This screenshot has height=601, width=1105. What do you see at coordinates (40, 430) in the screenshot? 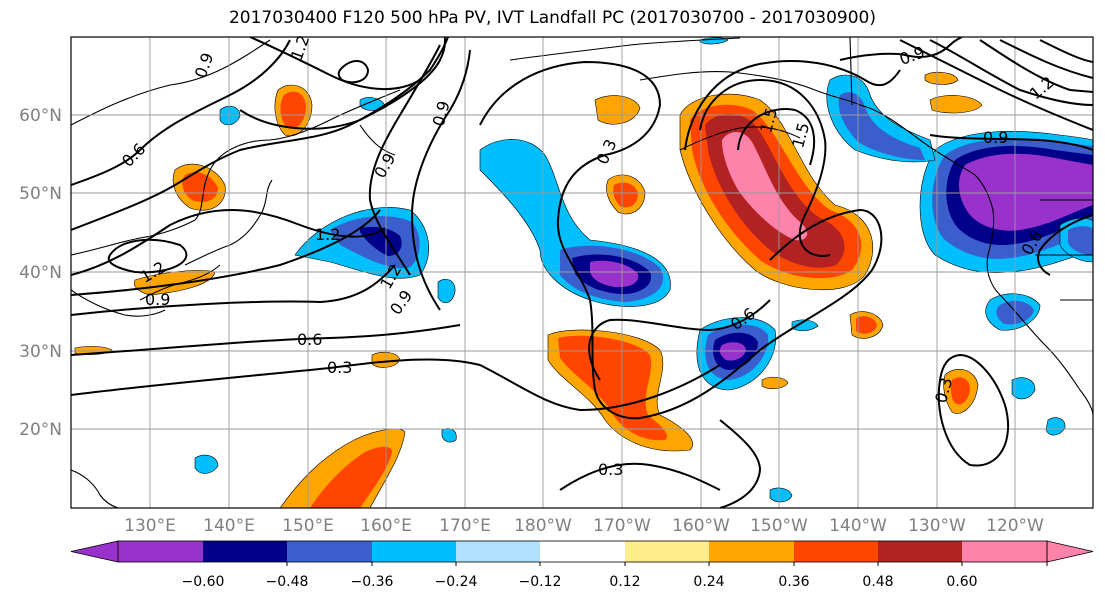
I see `lat-label: 20°N` at bounding box center [40, 430].